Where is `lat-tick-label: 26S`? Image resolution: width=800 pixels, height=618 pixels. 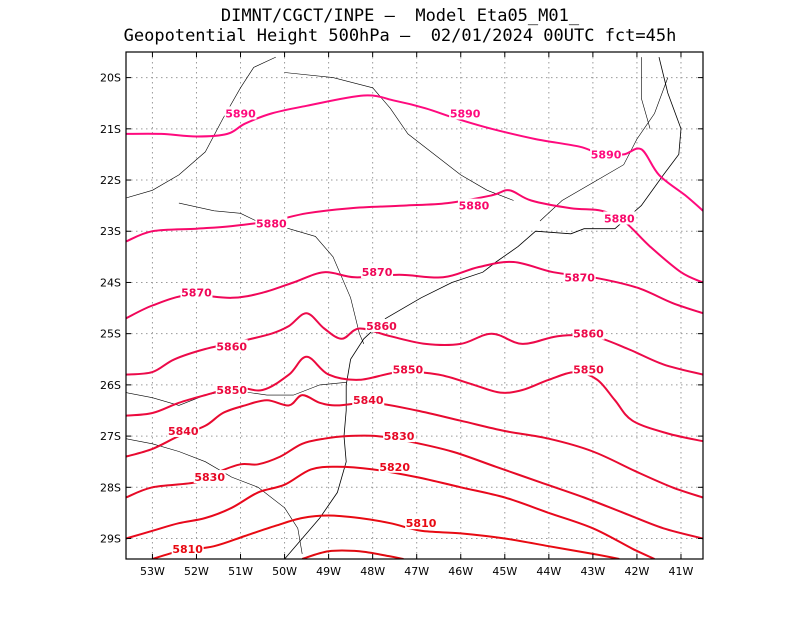
lat-tick-label: 26S is located at coordinates (110, 385).